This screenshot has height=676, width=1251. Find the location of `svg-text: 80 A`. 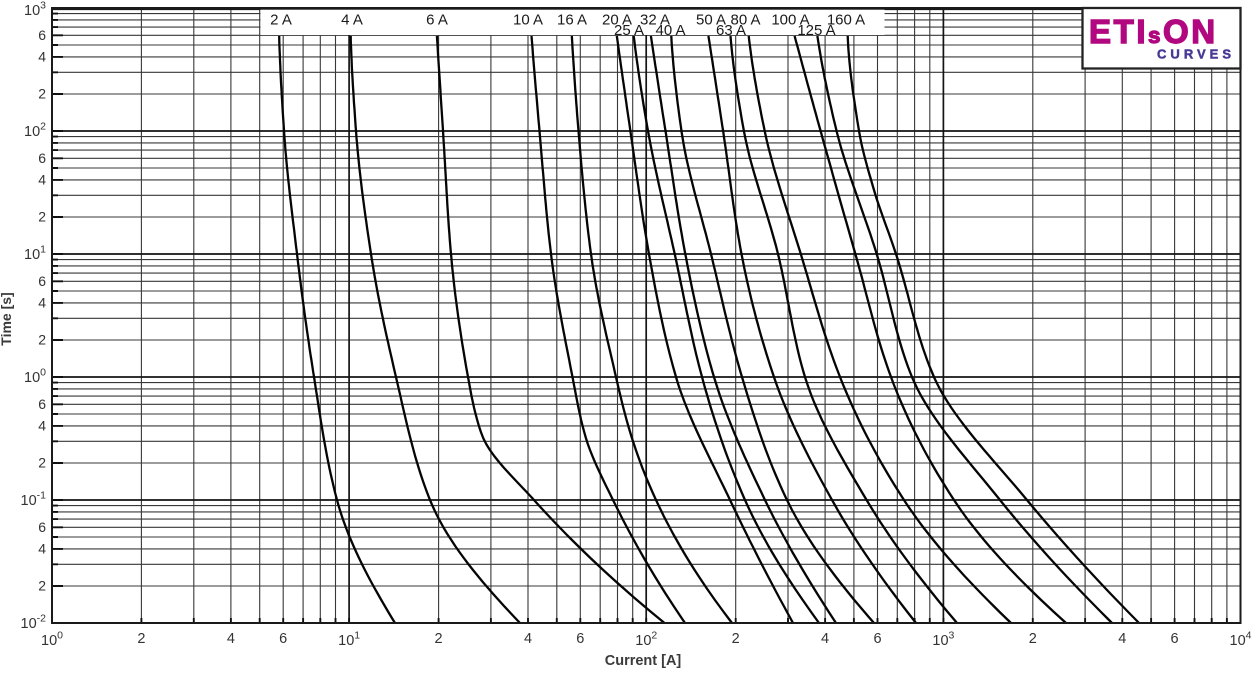

svg-text: 80 A is located at coordinates (745, 19).